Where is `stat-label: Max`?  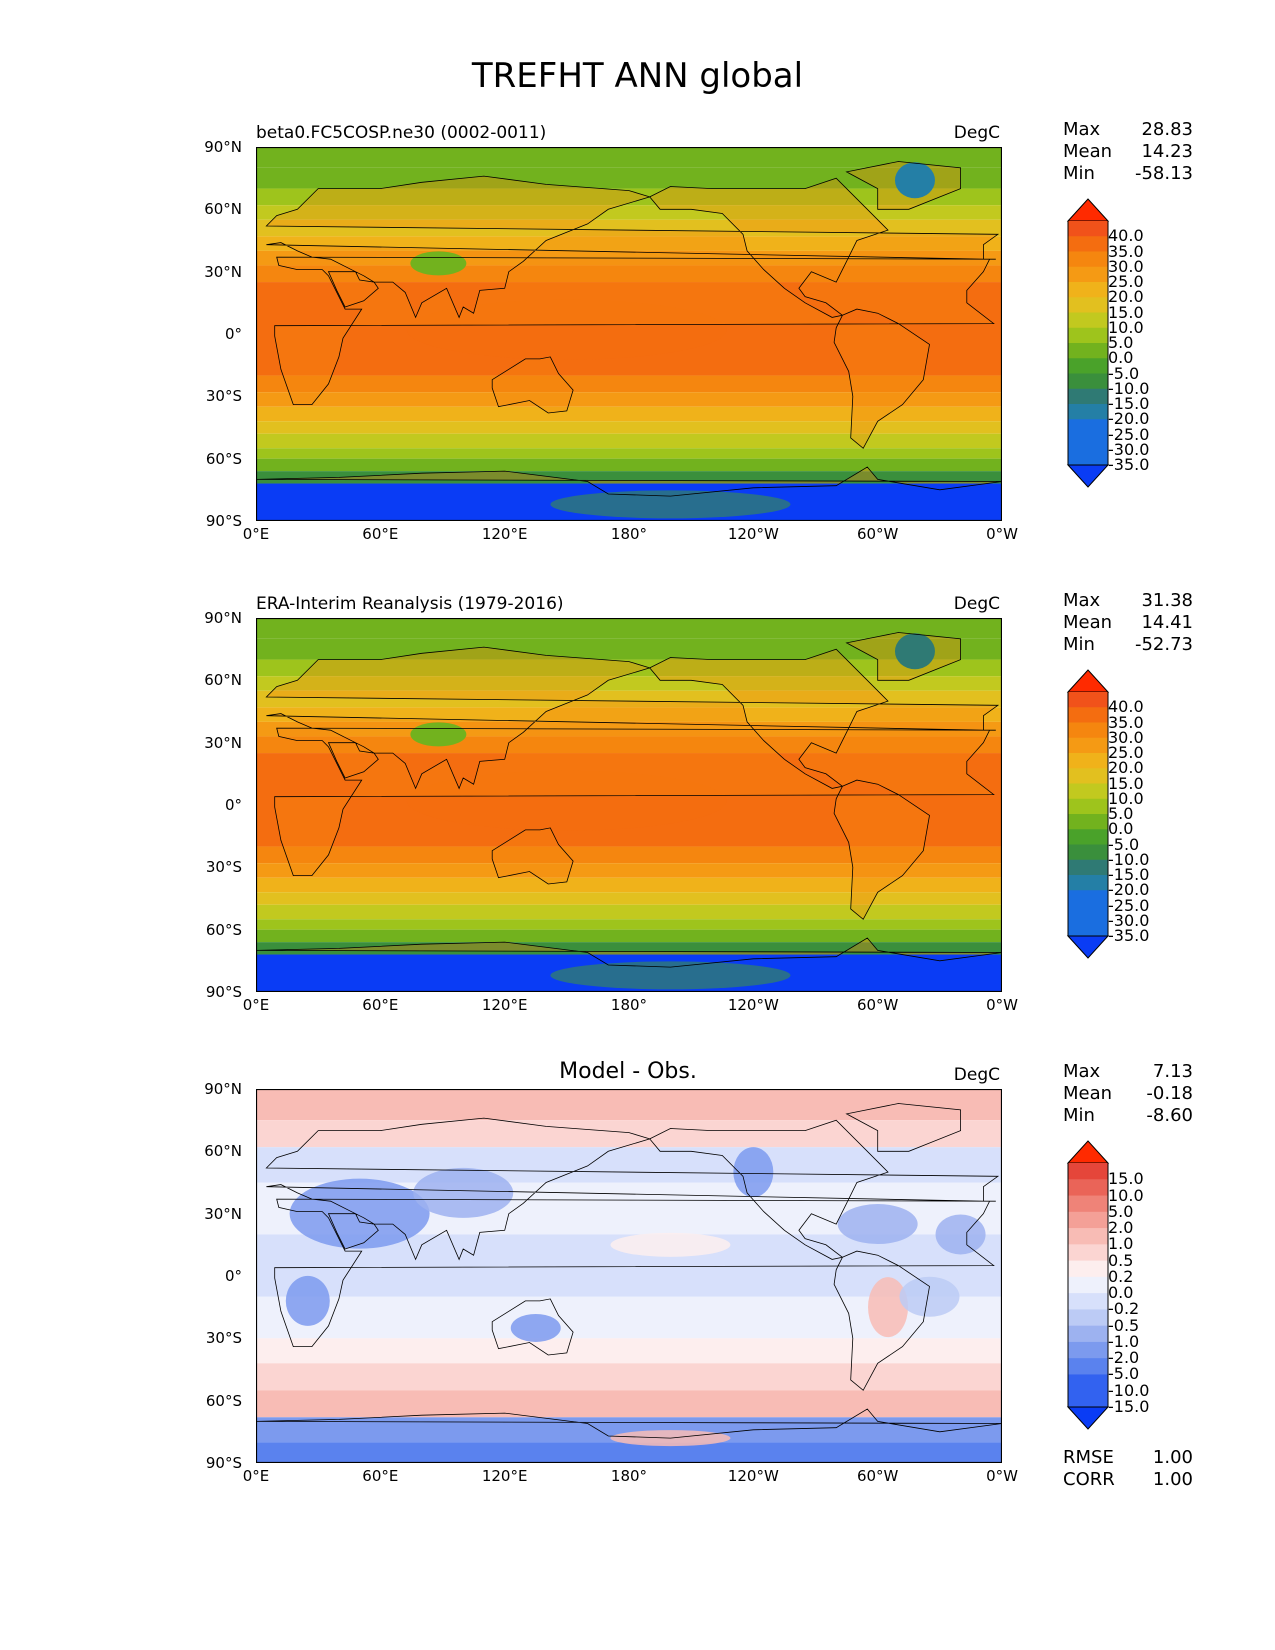
stat-label: Max is located at coordinates (1082, 600).